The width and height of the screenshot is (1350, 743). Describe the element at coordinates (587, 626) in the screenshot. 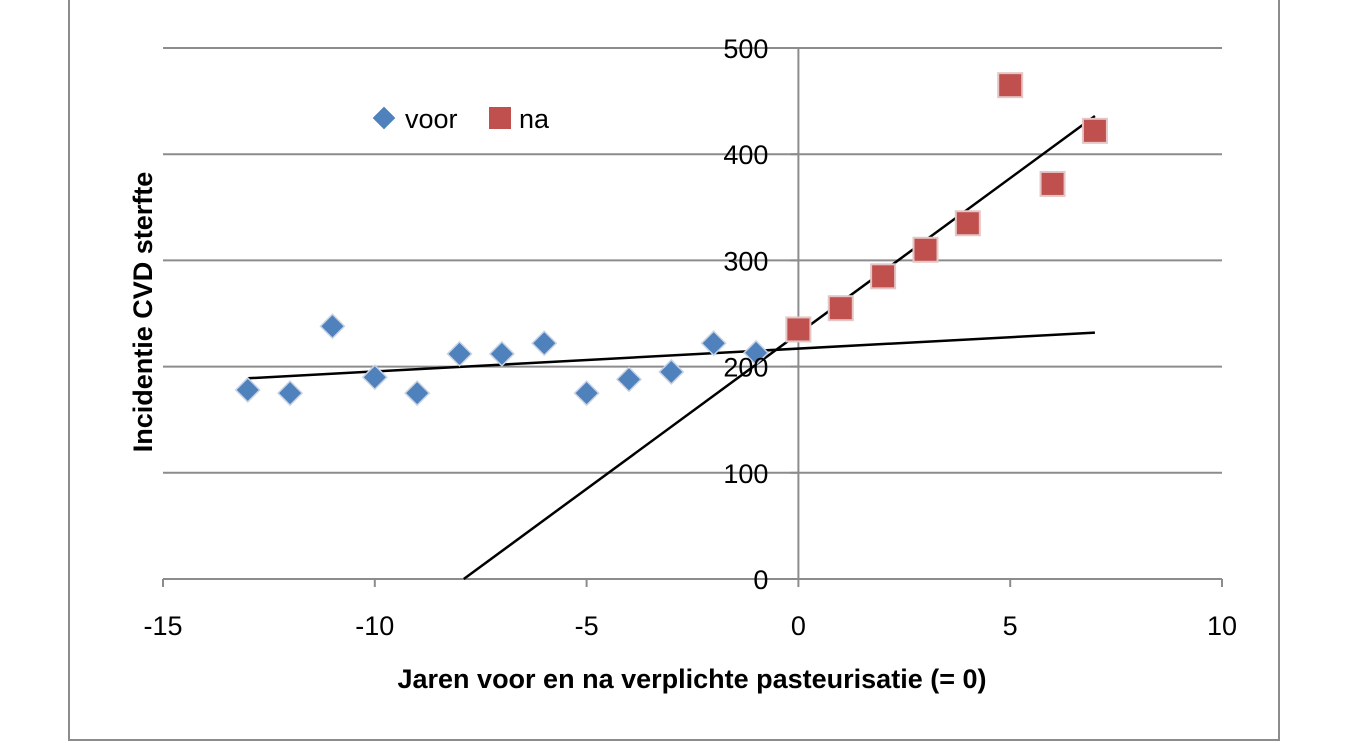

I see `x-tick-label: -5` at that location.